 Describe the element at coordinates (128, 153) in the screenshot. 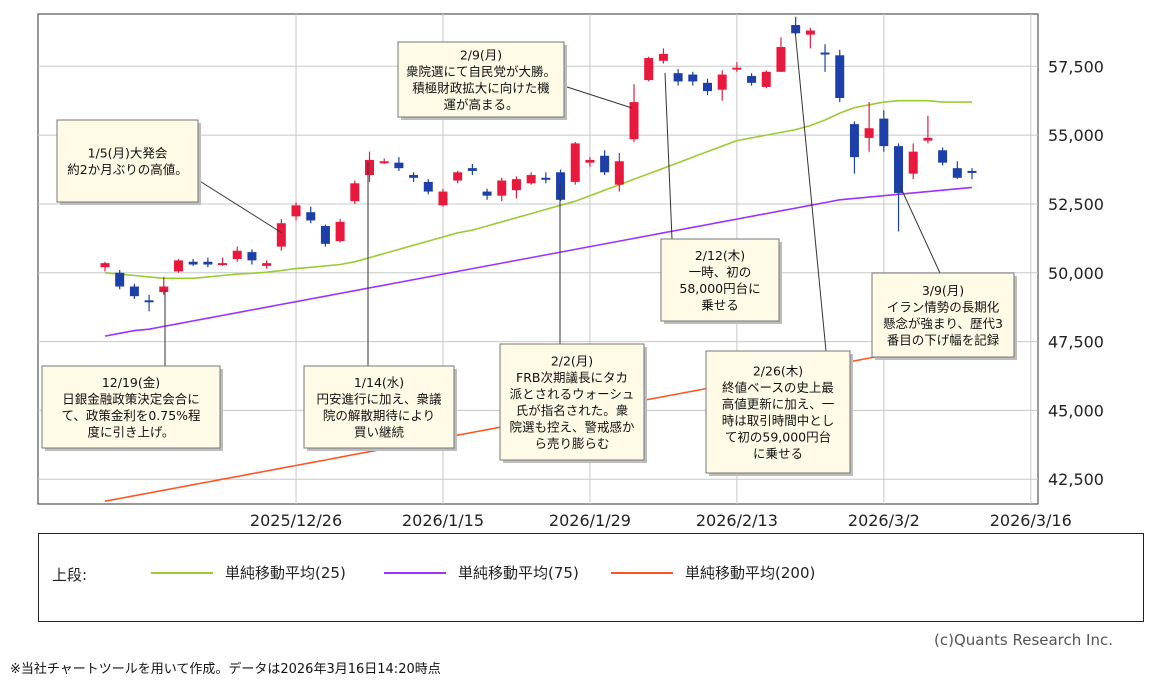

I see `annotation-1-5-line: 1/5(月)大発会` at that location.